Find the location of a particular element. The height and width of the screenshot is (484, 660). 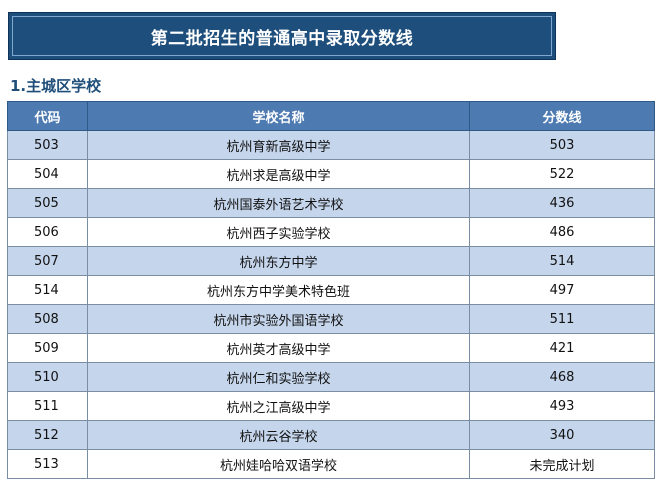

table-row: 514 杭州东方中学美术特色班 497 is located at coordinates (331, 290).